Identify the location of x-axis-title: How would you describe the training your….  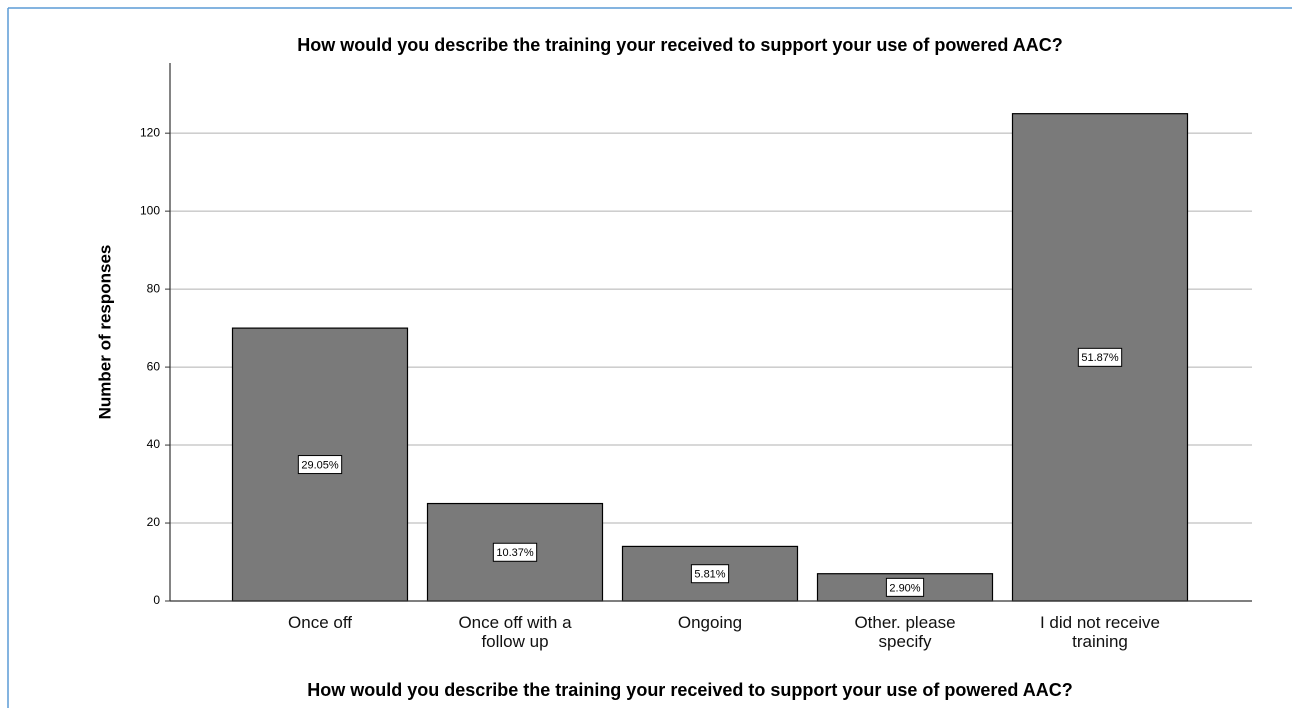
(689, 690).